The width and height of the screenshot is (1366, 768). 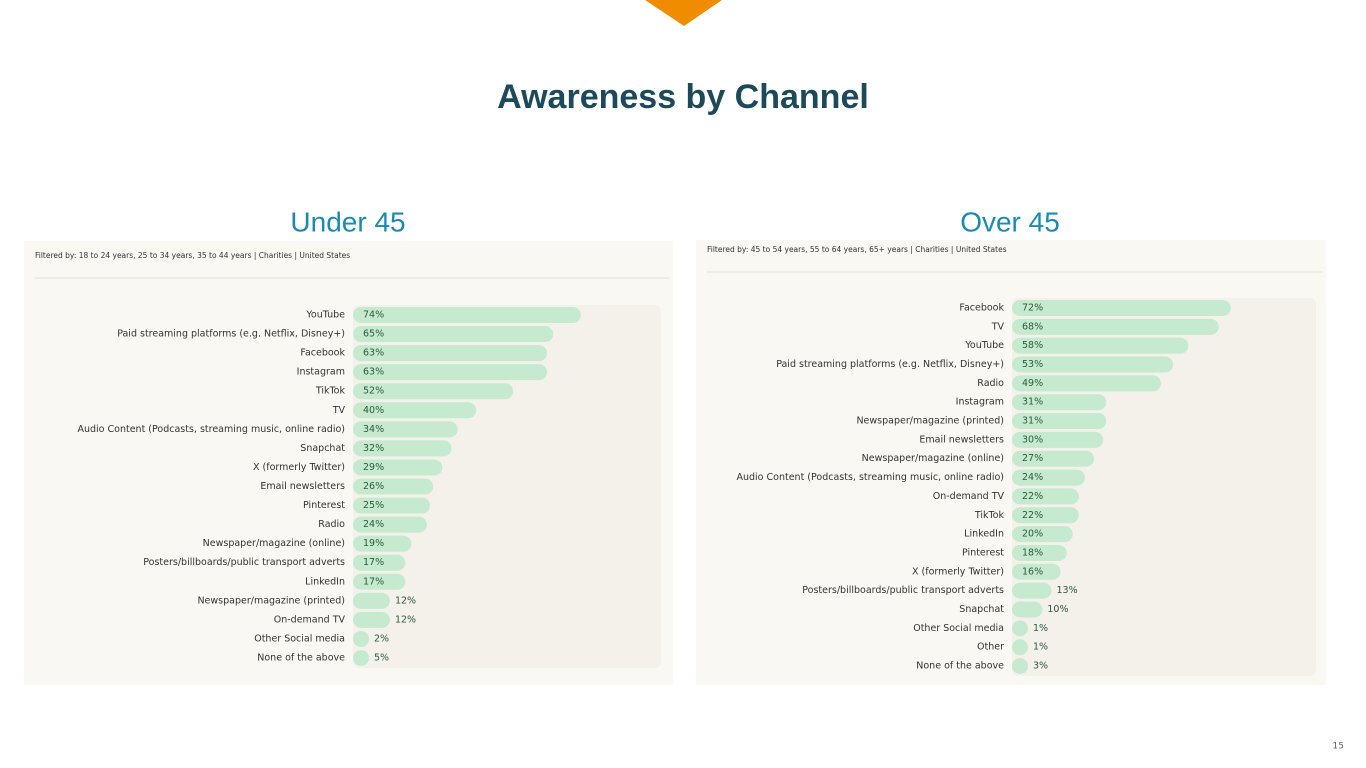 I want to click on value-label: 22%, so click(x=1032, y=515).